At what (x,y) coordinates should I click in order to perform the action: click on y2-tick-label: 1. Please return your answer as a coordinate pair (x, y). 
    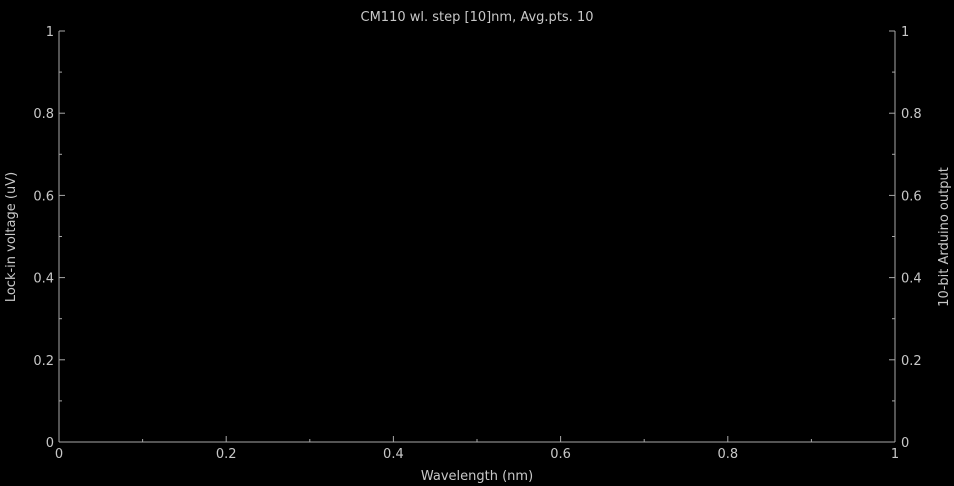
    Looking at the image, I should click on (905, 32).